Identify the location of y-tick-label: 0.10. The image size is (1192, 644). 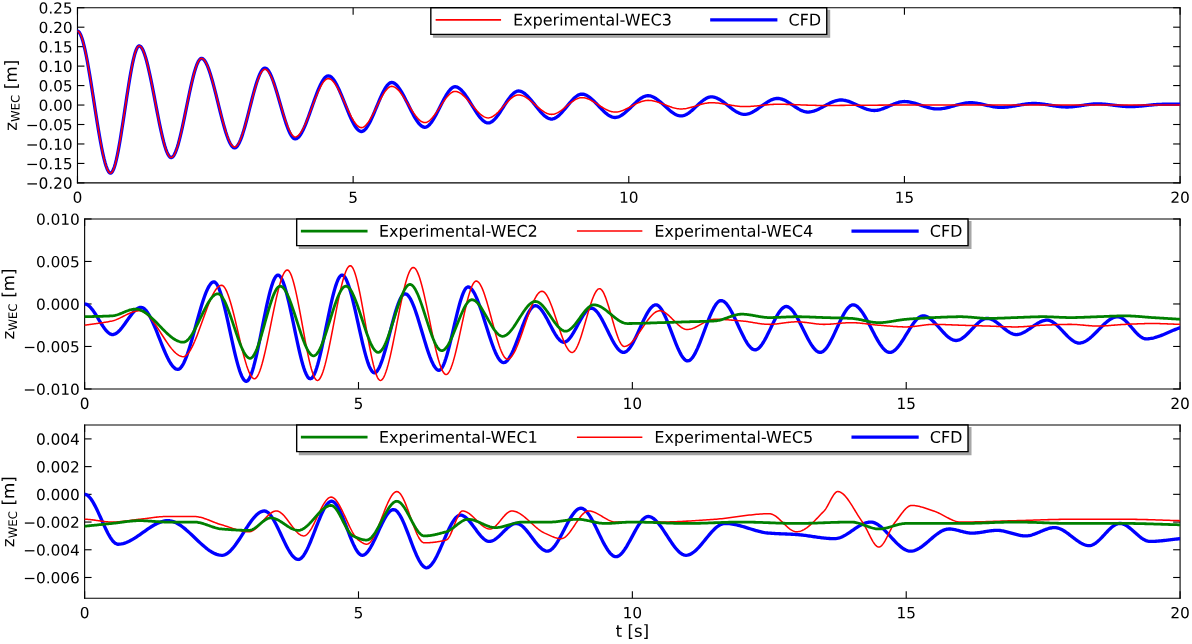
(55, 66).